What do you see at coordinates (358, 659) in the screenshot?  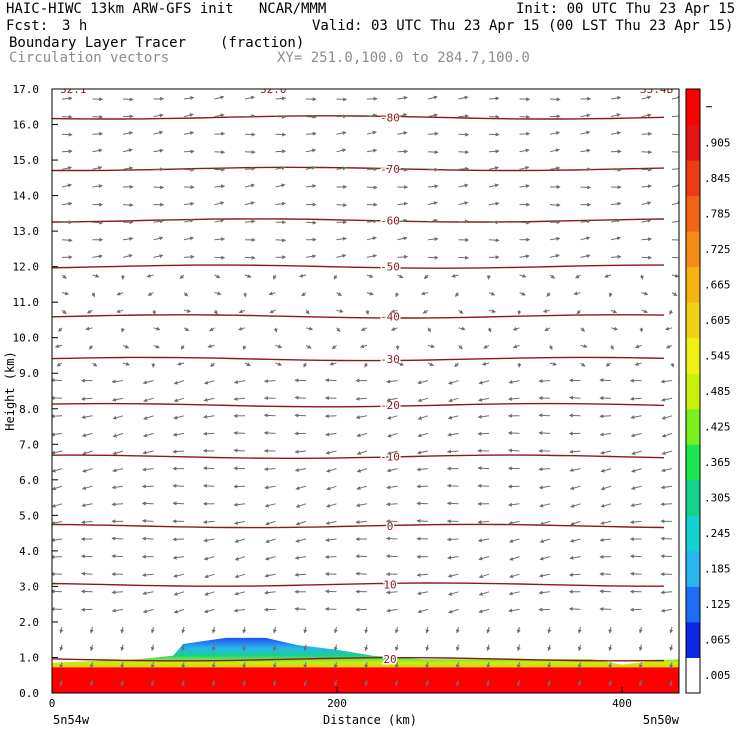 I see `temperature-contour` at bounding box center [358, 659].